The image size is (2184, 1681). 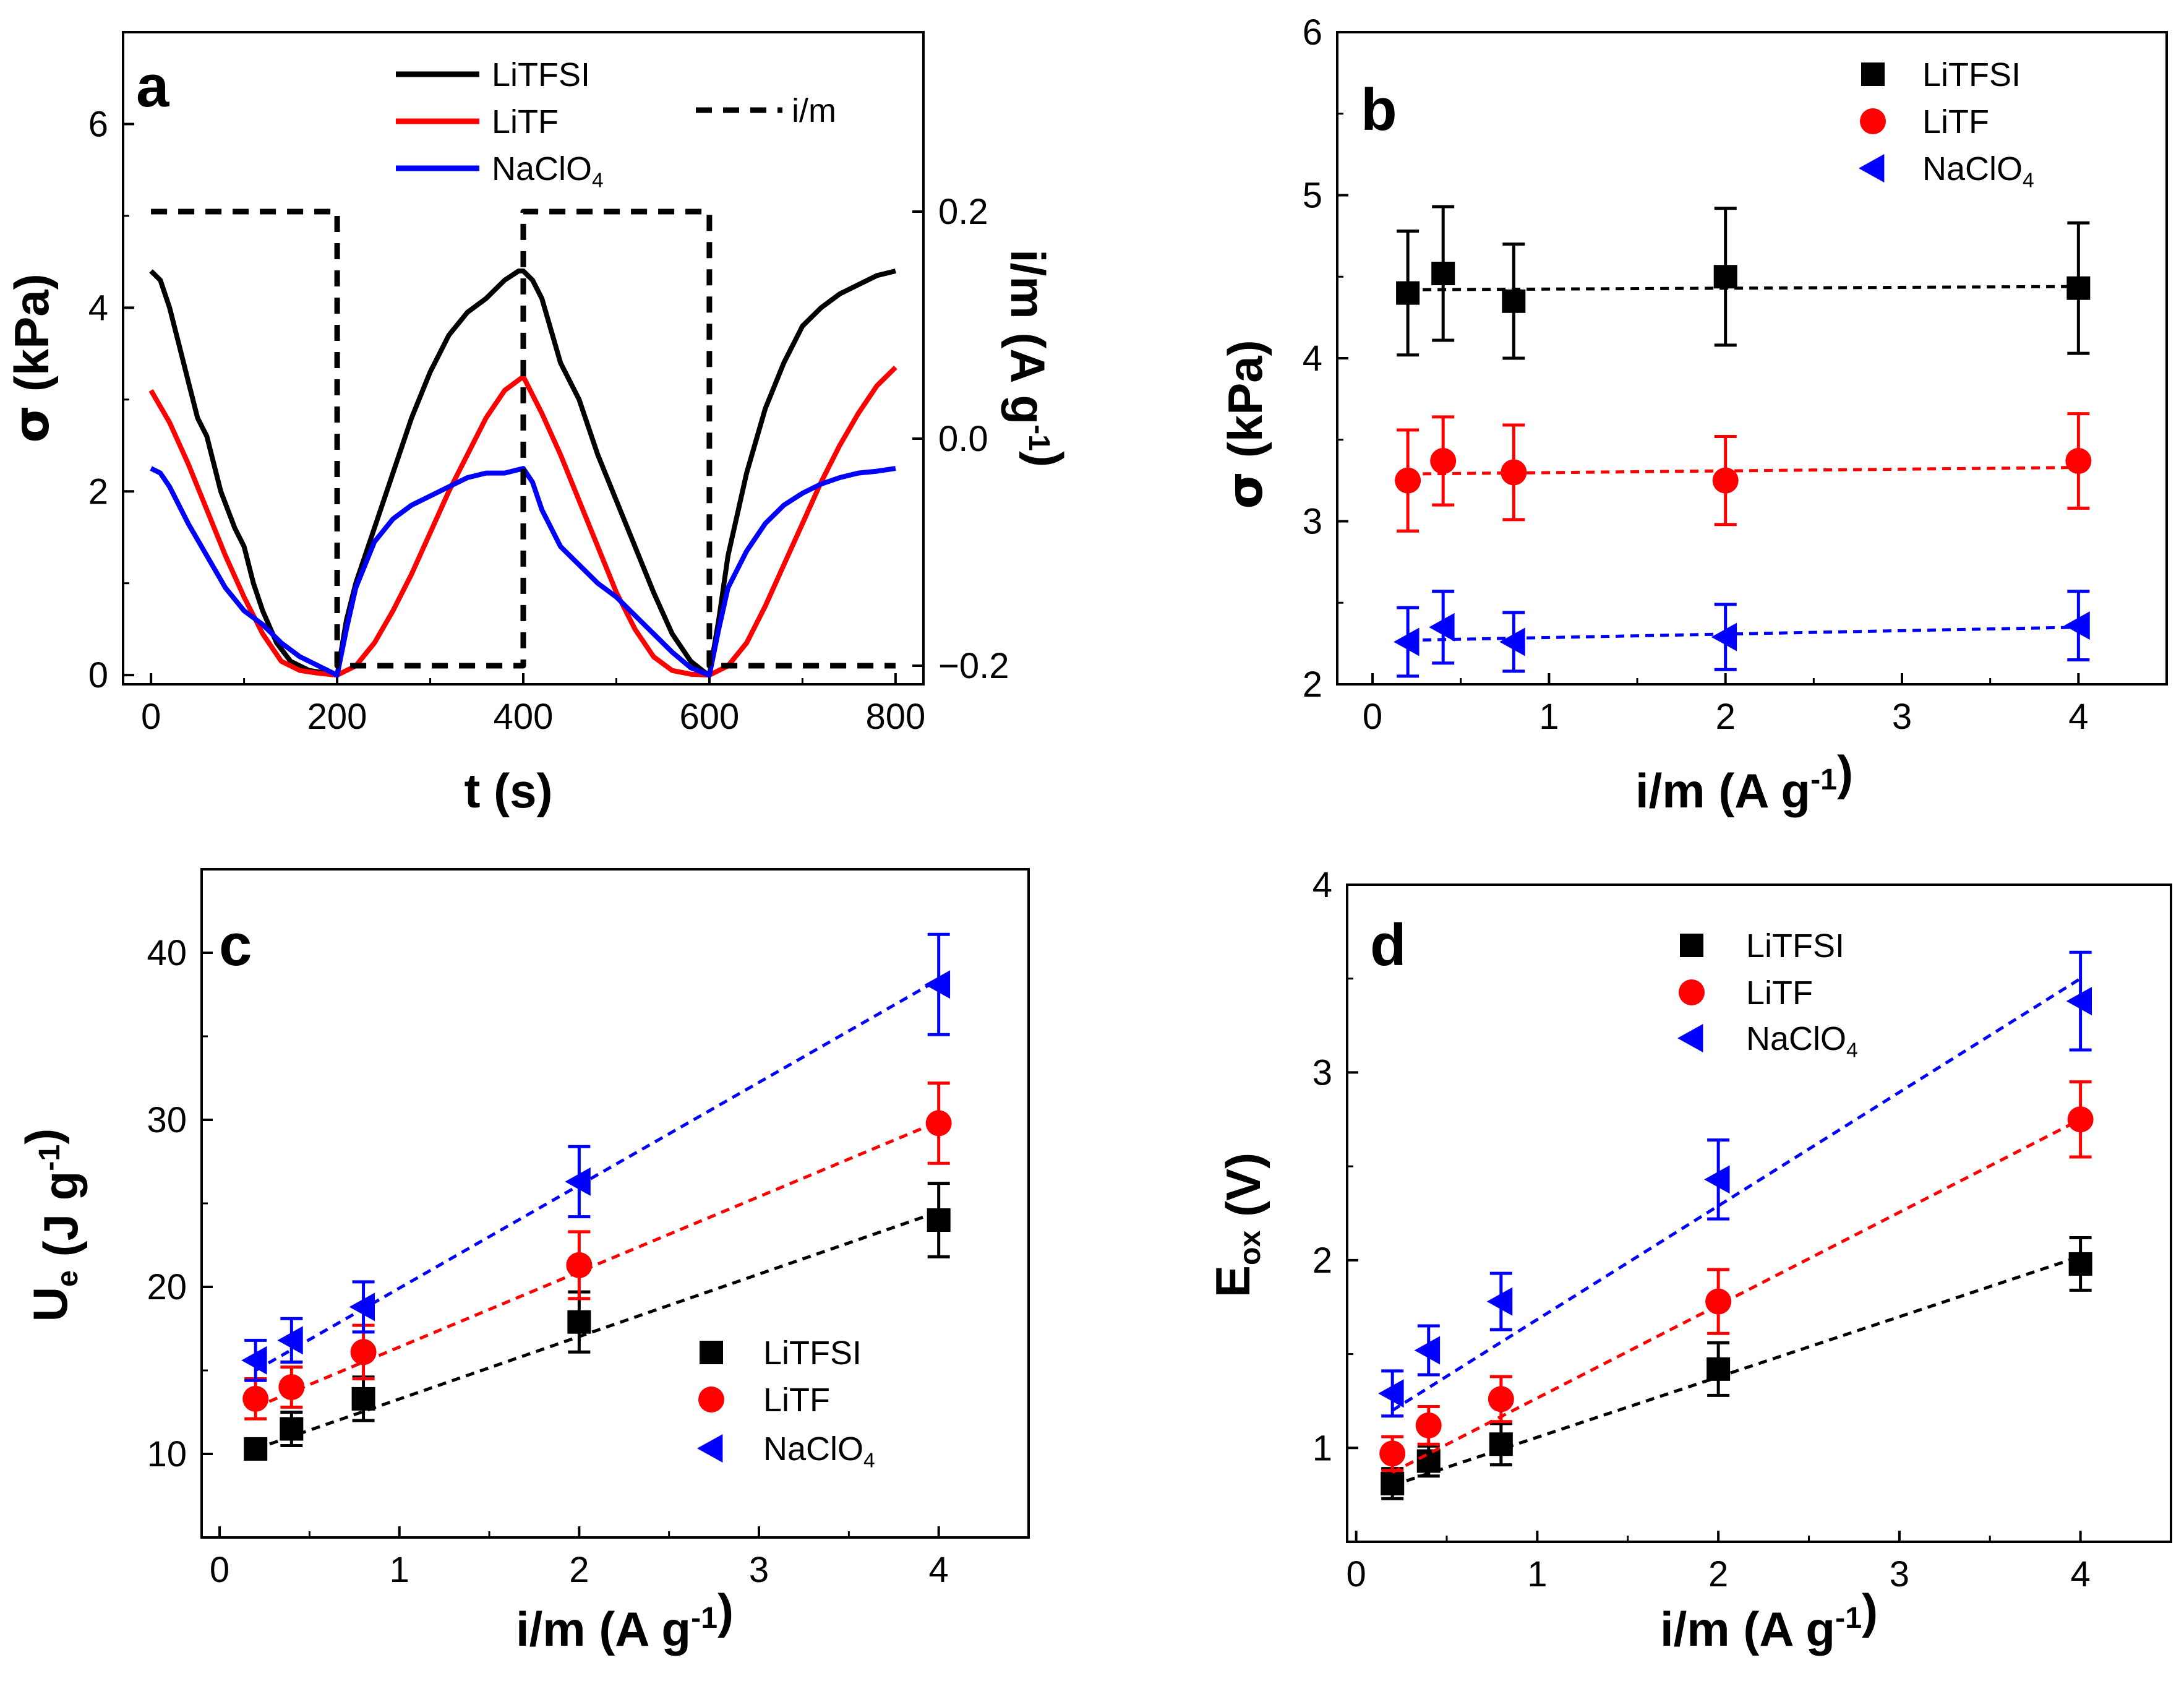 I want to click on legend-label: i/m, so click(x=814, y=110).